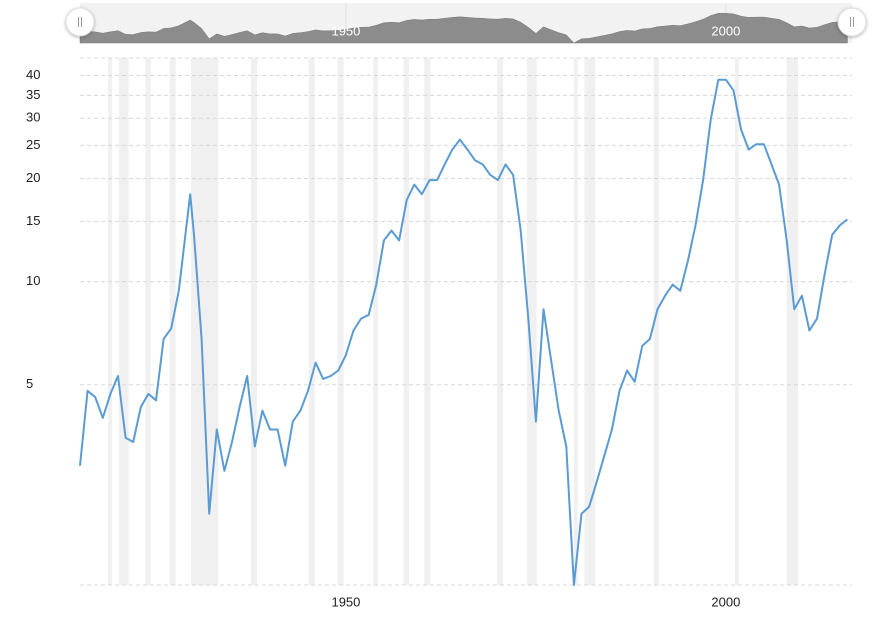  I want to click on y-tick-label: 10, so click(33, 280).